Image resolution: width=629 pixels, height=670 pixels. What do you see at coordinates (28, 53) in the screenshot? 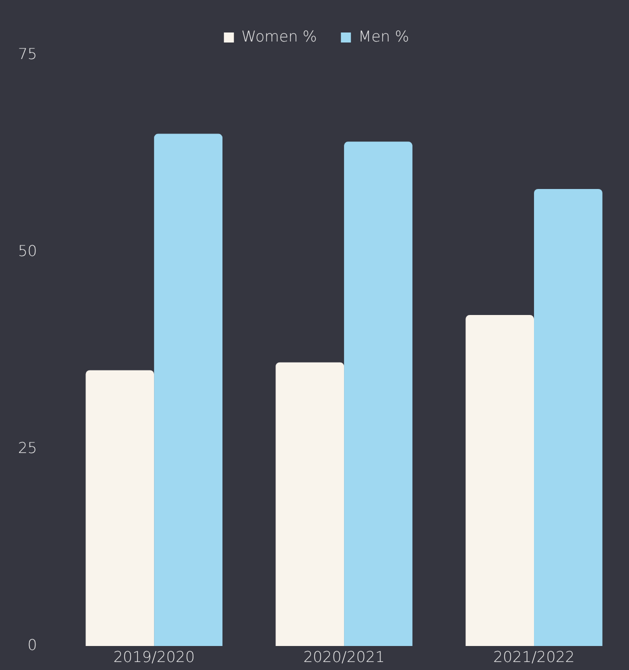
I see `y-tick-label: 75` at bounding box center [28, 53].